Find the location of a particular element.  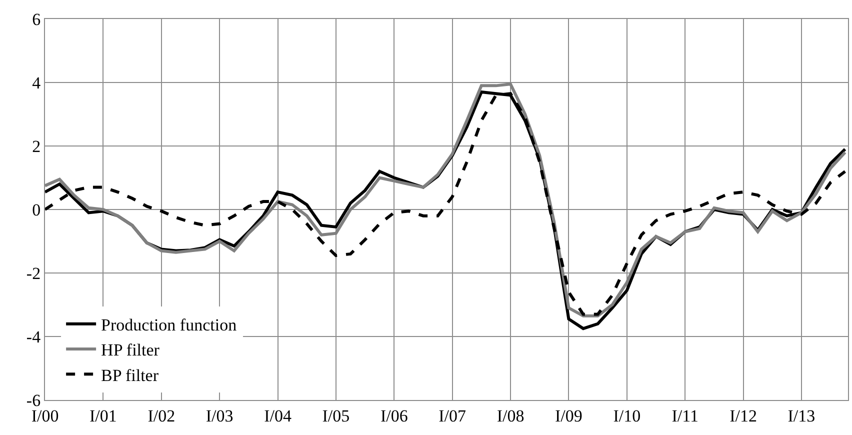

y-tick-label: -2 is located at coordinates (33, 273).